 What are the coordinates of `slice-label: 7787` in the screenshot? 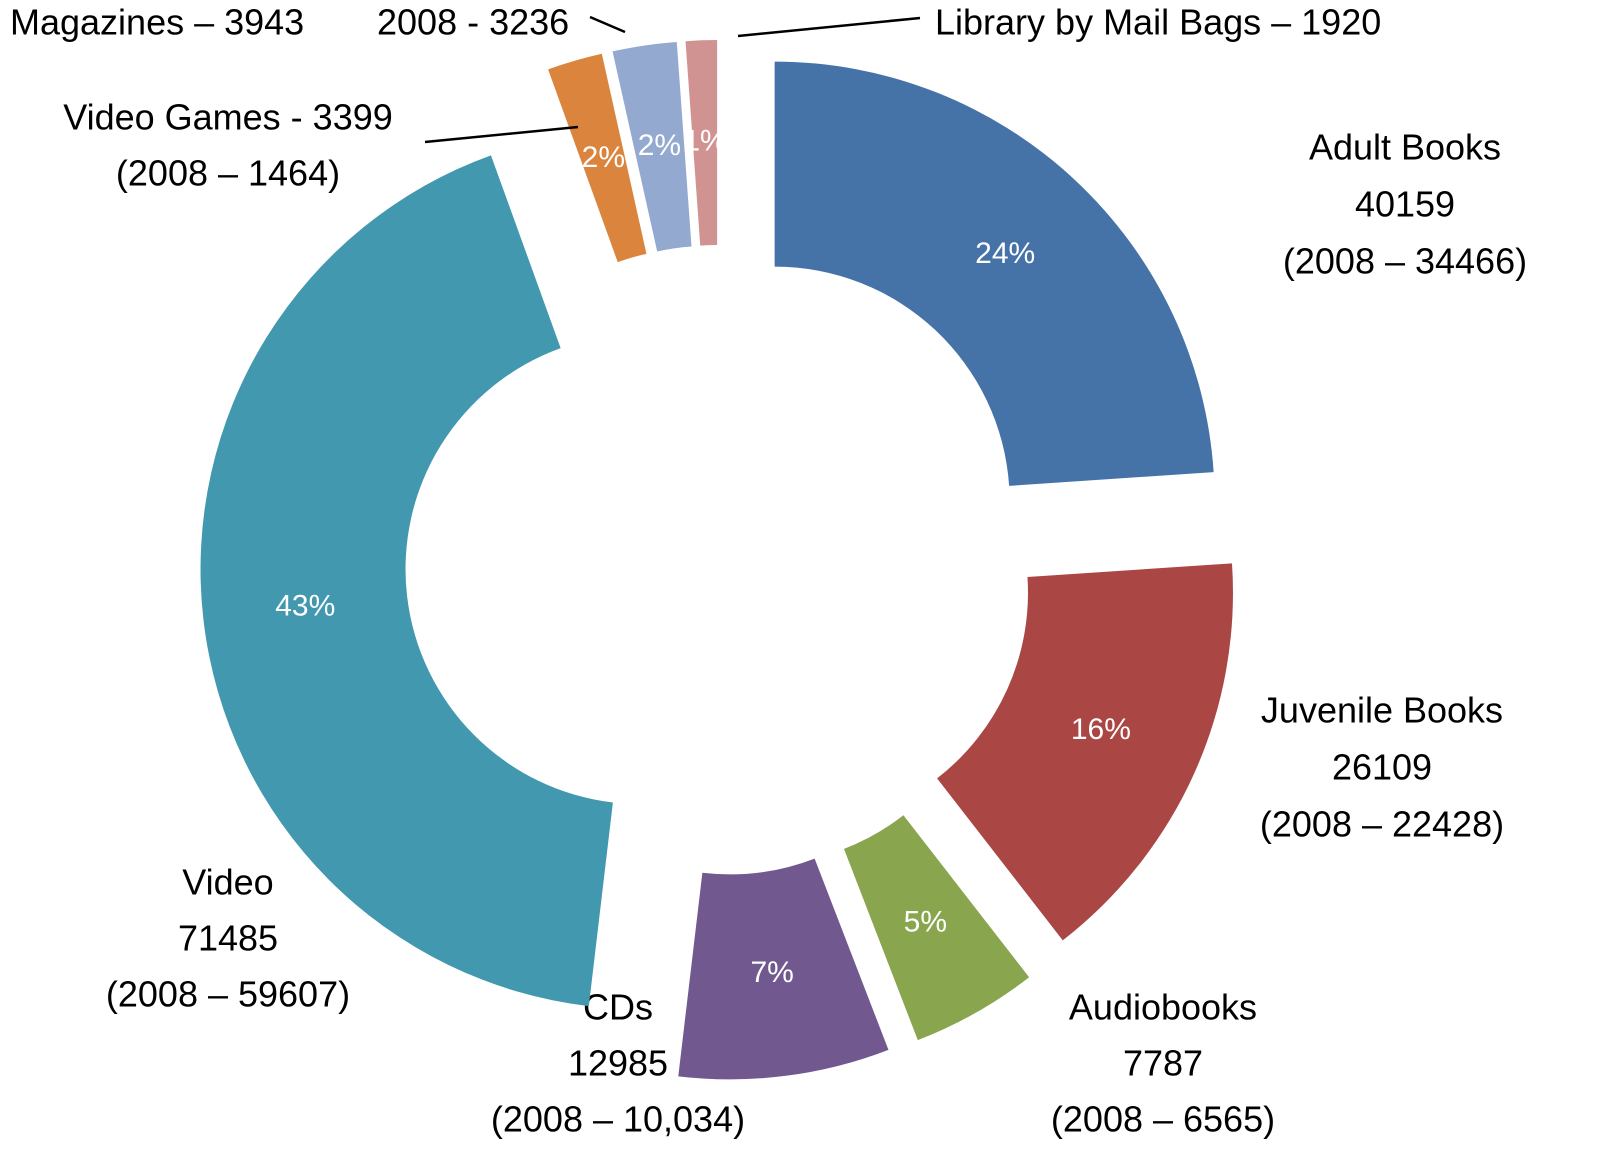 It's located at (1163, 1063).